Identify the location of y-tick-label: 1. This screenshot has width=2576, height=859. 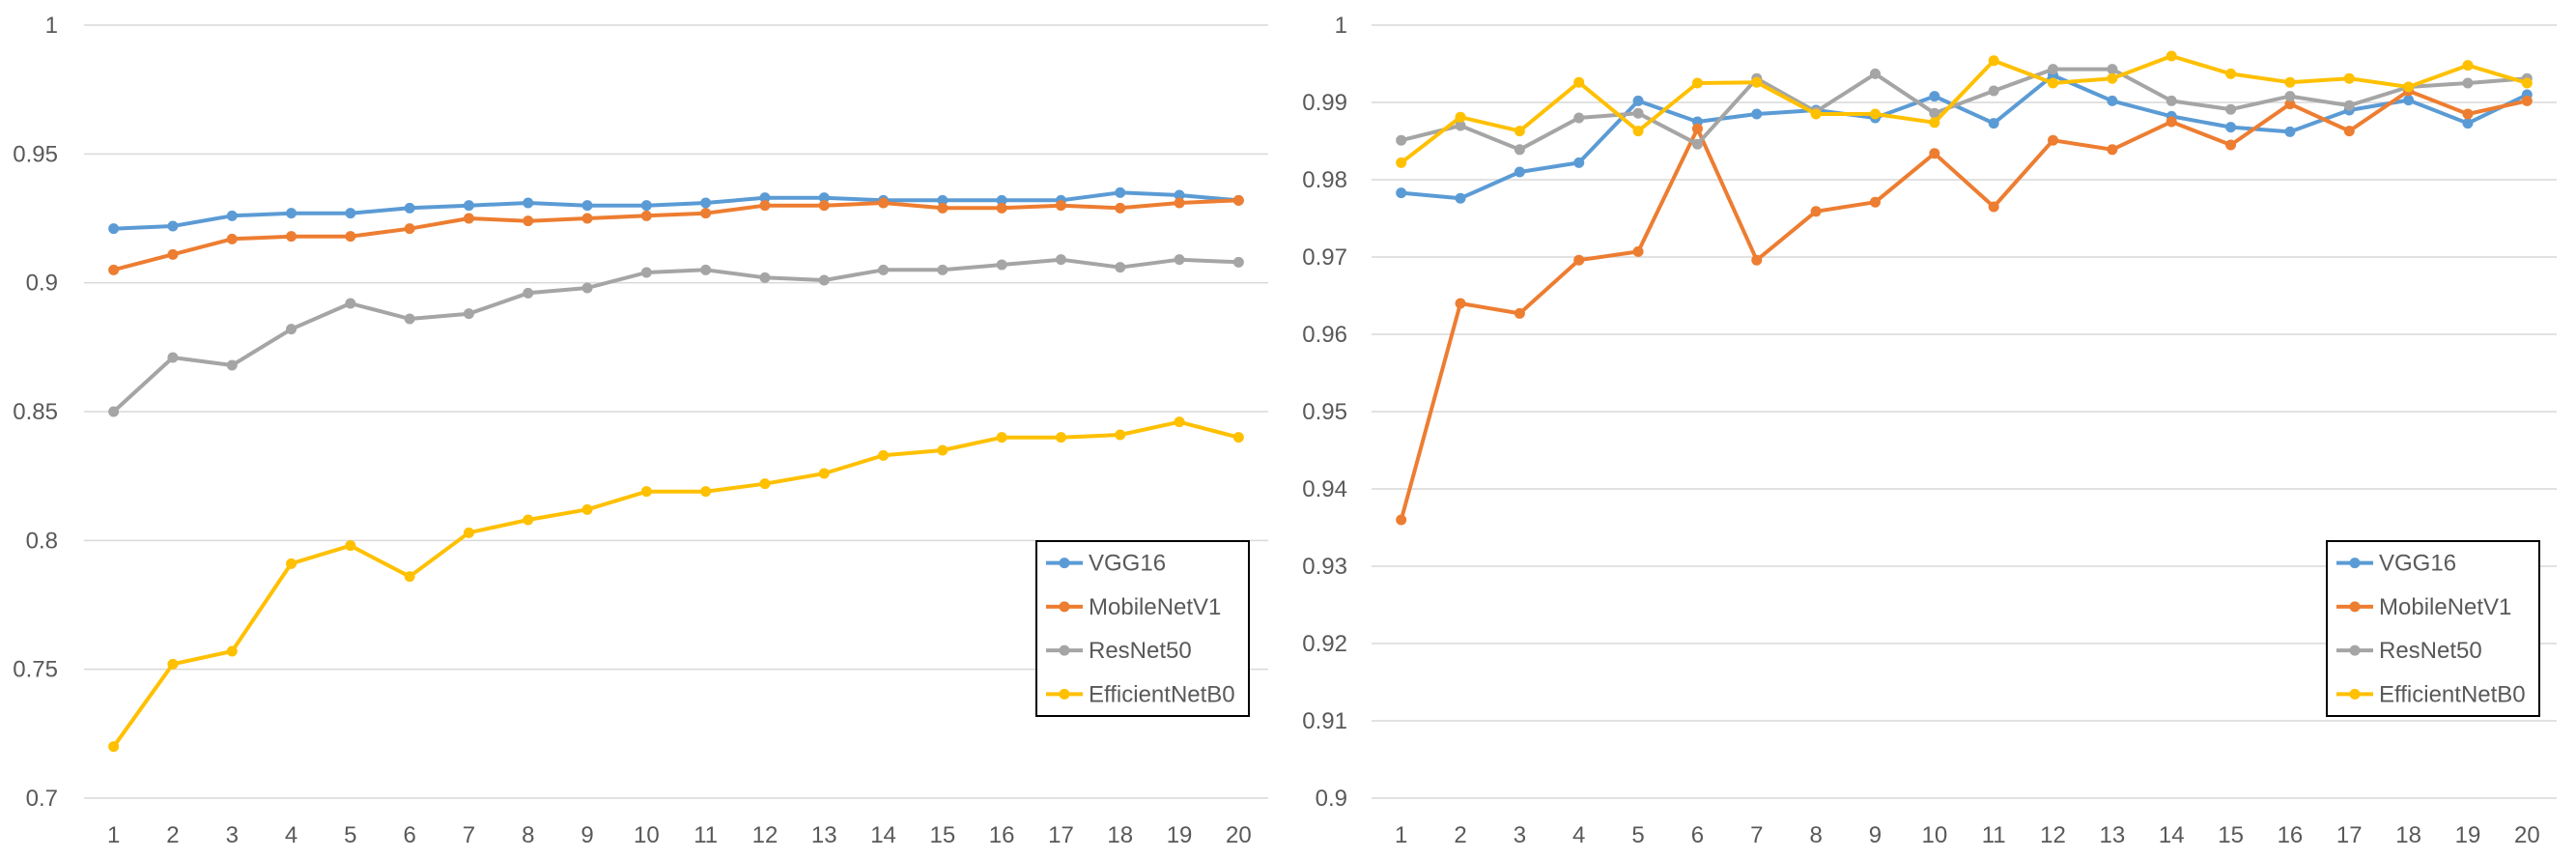
(1341, 26).